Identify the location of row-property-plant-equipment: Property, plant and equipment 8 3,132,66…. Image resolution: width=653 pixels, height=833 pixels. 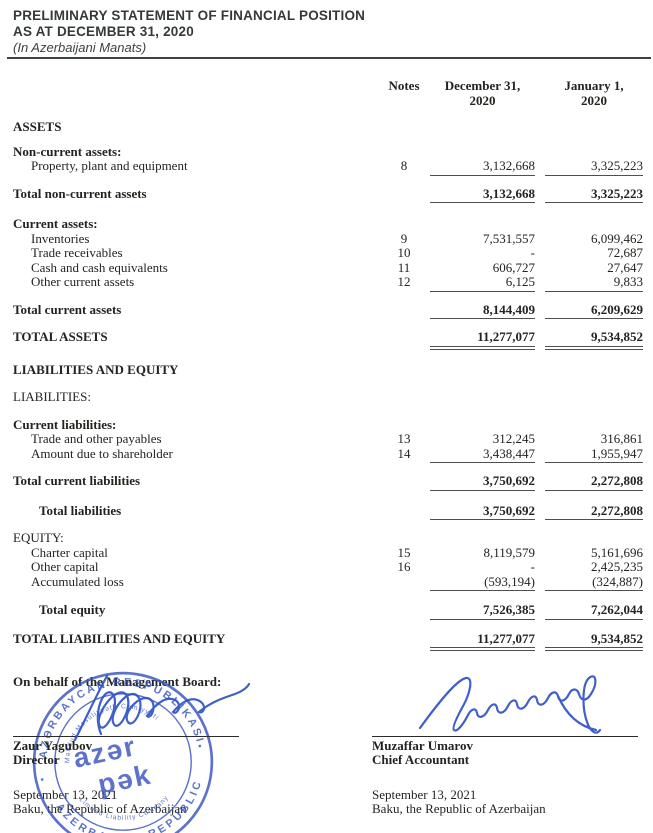
(328, 167).